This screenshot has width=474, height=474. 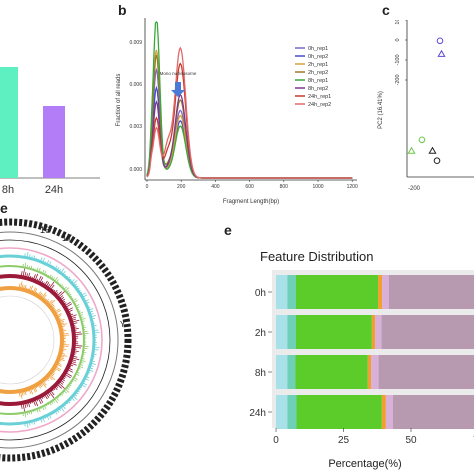 What do you see at coordinates (276, 440) in the screenshot?
I see `e-x-tick: 0` at bounding box center [276, 440].